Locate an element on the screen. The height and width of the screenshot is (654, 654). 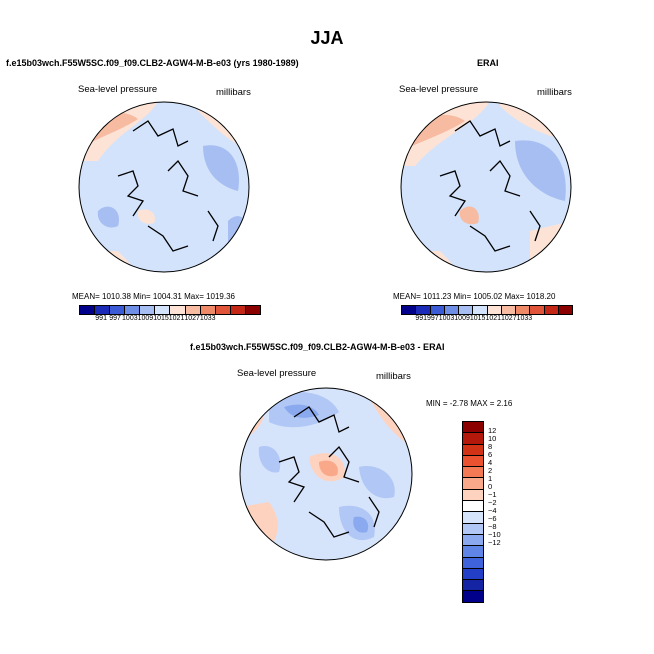
model-polar-map is located at coordinates (164, 187).